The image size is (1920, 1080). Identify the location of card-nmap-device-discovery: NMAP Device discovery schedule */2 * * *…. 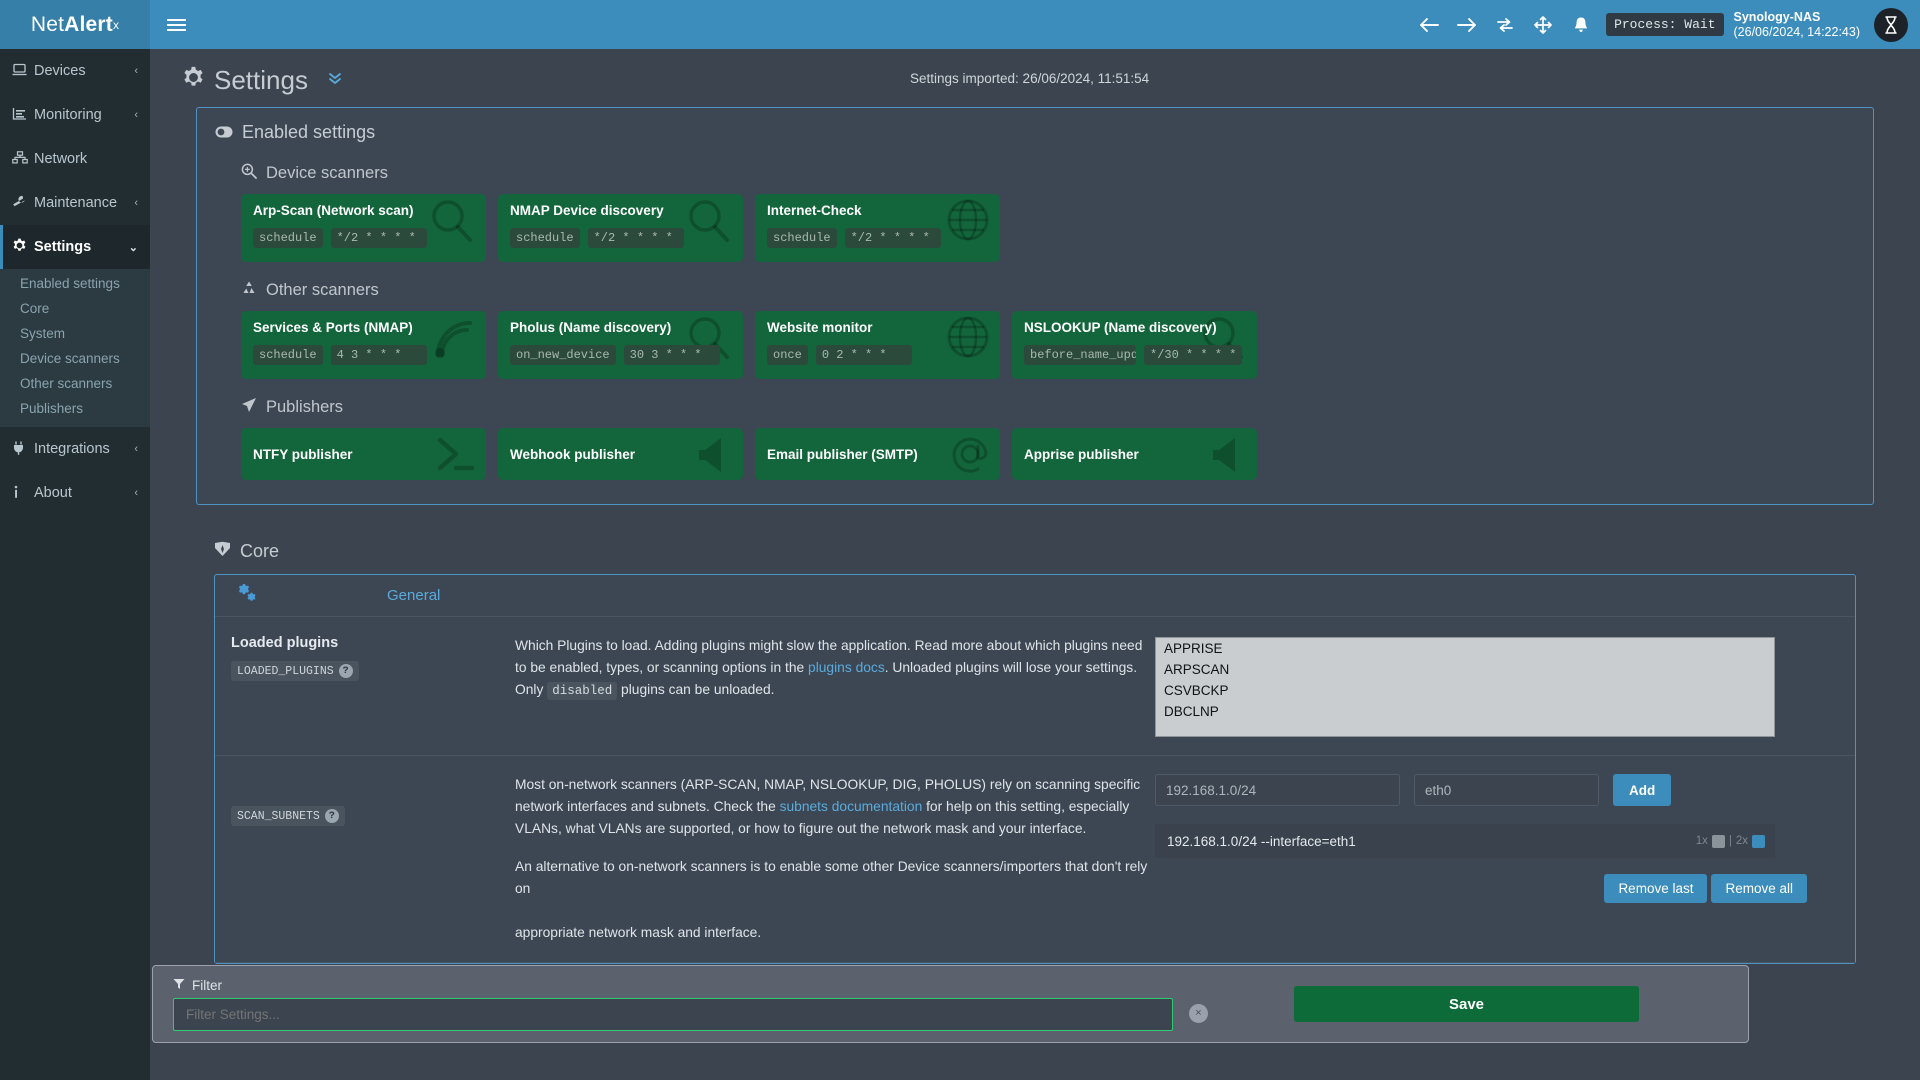
(620, 228).